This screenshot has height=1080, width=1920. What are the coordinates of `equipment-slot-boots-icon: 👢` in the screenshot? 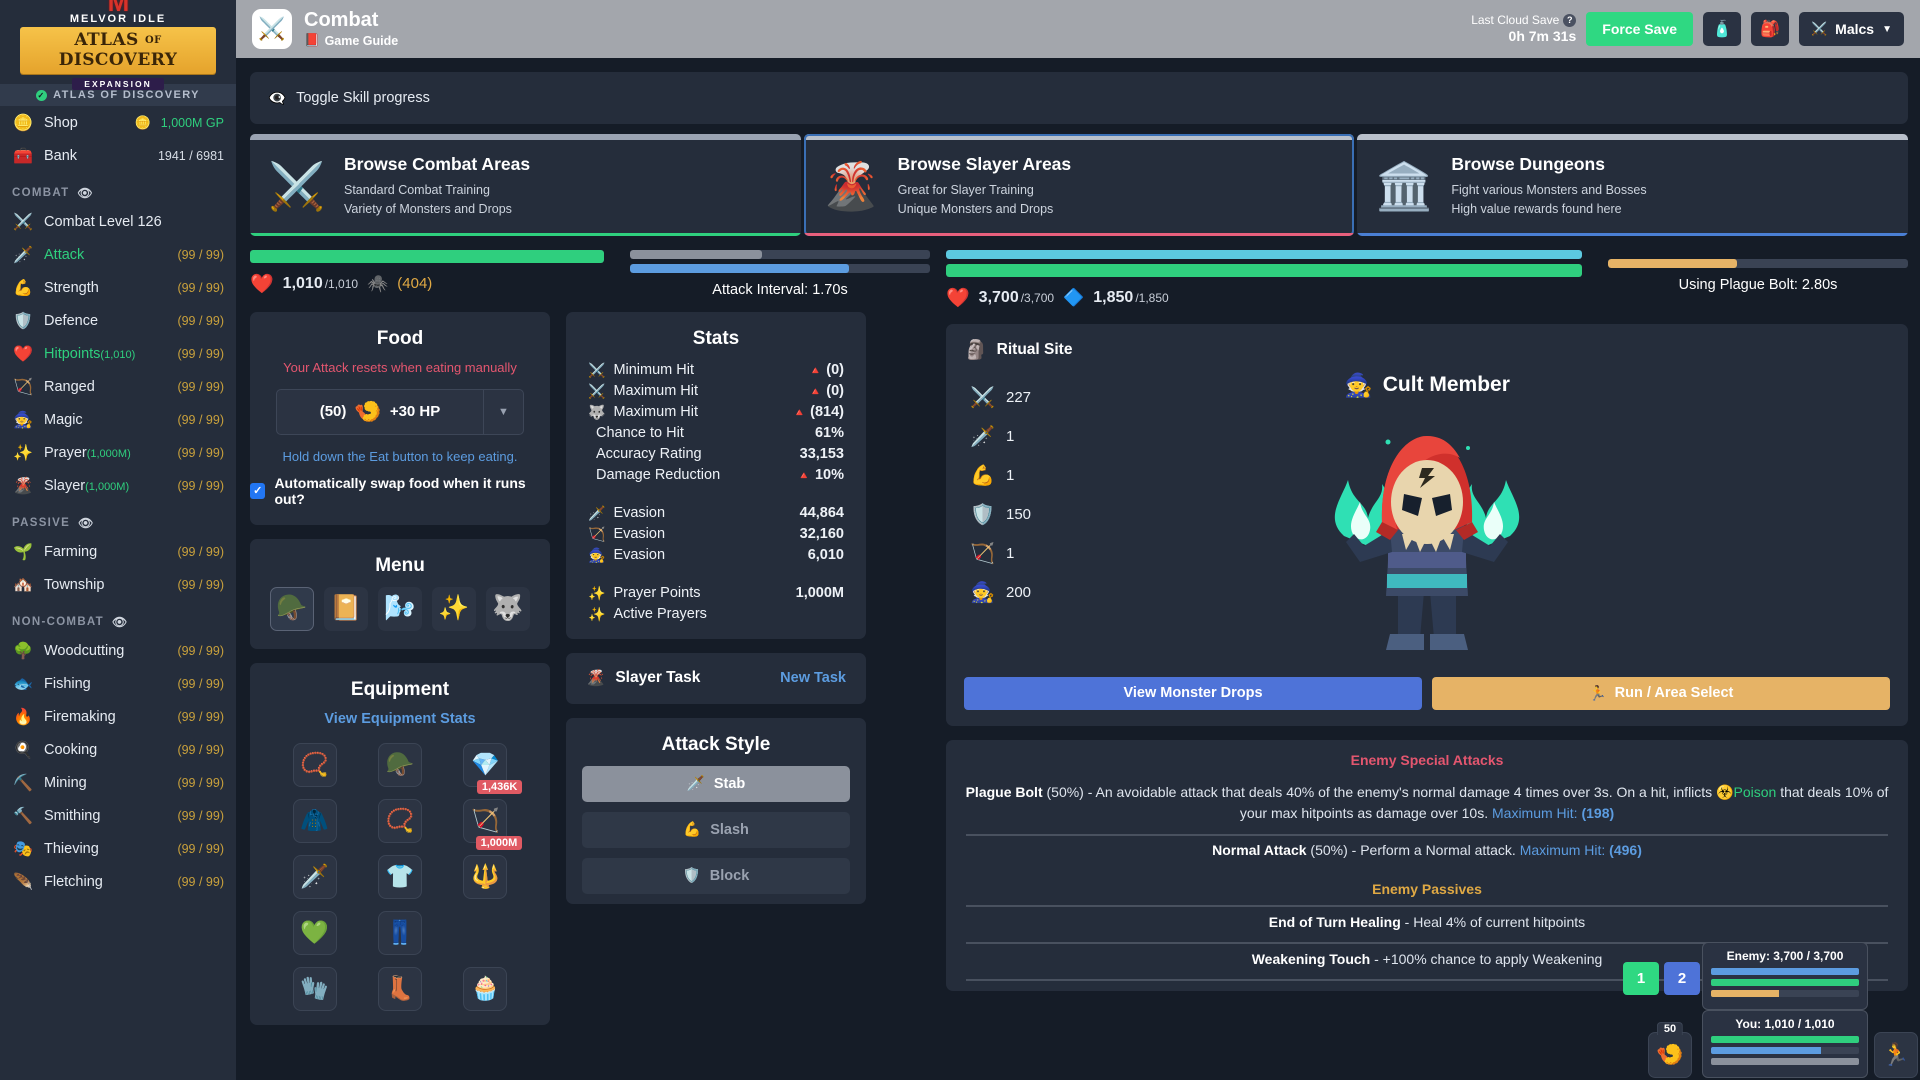 It's located at (399, 988).